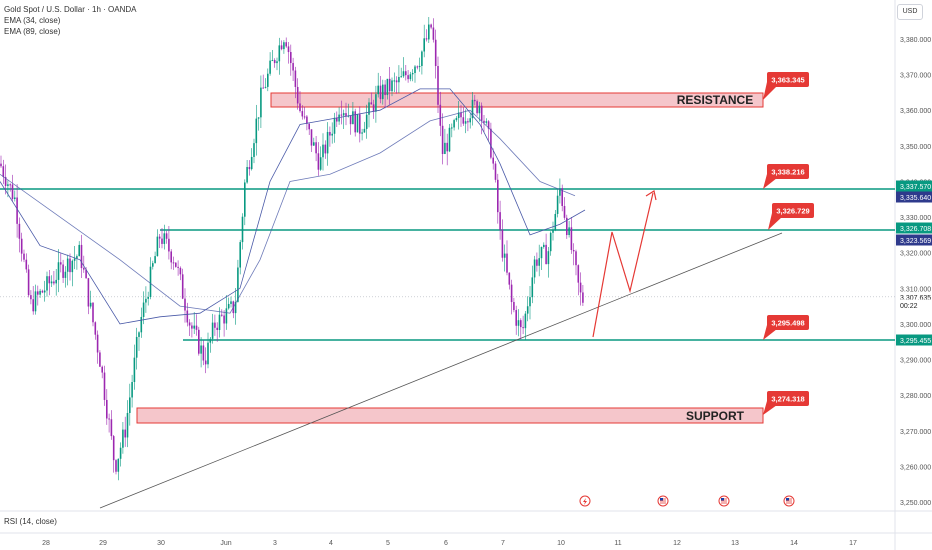 The width and height of the screenshot is (932, 550). Describe the element at coordinates (561, 543) in the screenshot. I see `time-axis-label: 10` at that location.